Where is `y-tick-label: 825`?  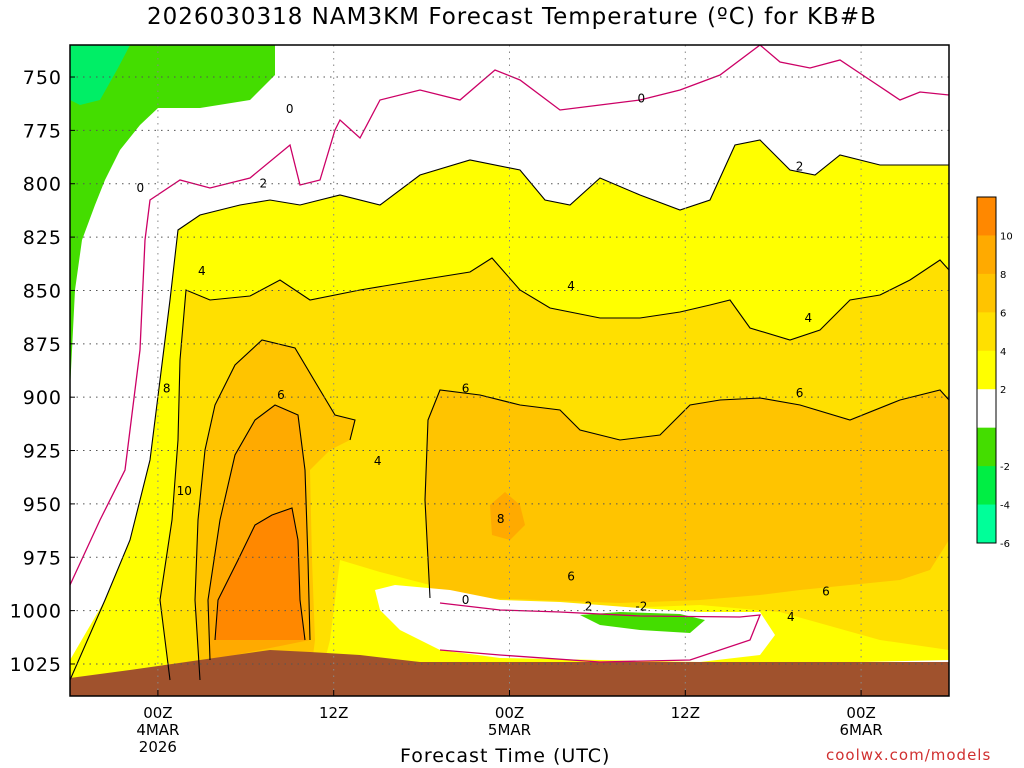 y-tick-label: 825 is located at coordinates (42, 238).